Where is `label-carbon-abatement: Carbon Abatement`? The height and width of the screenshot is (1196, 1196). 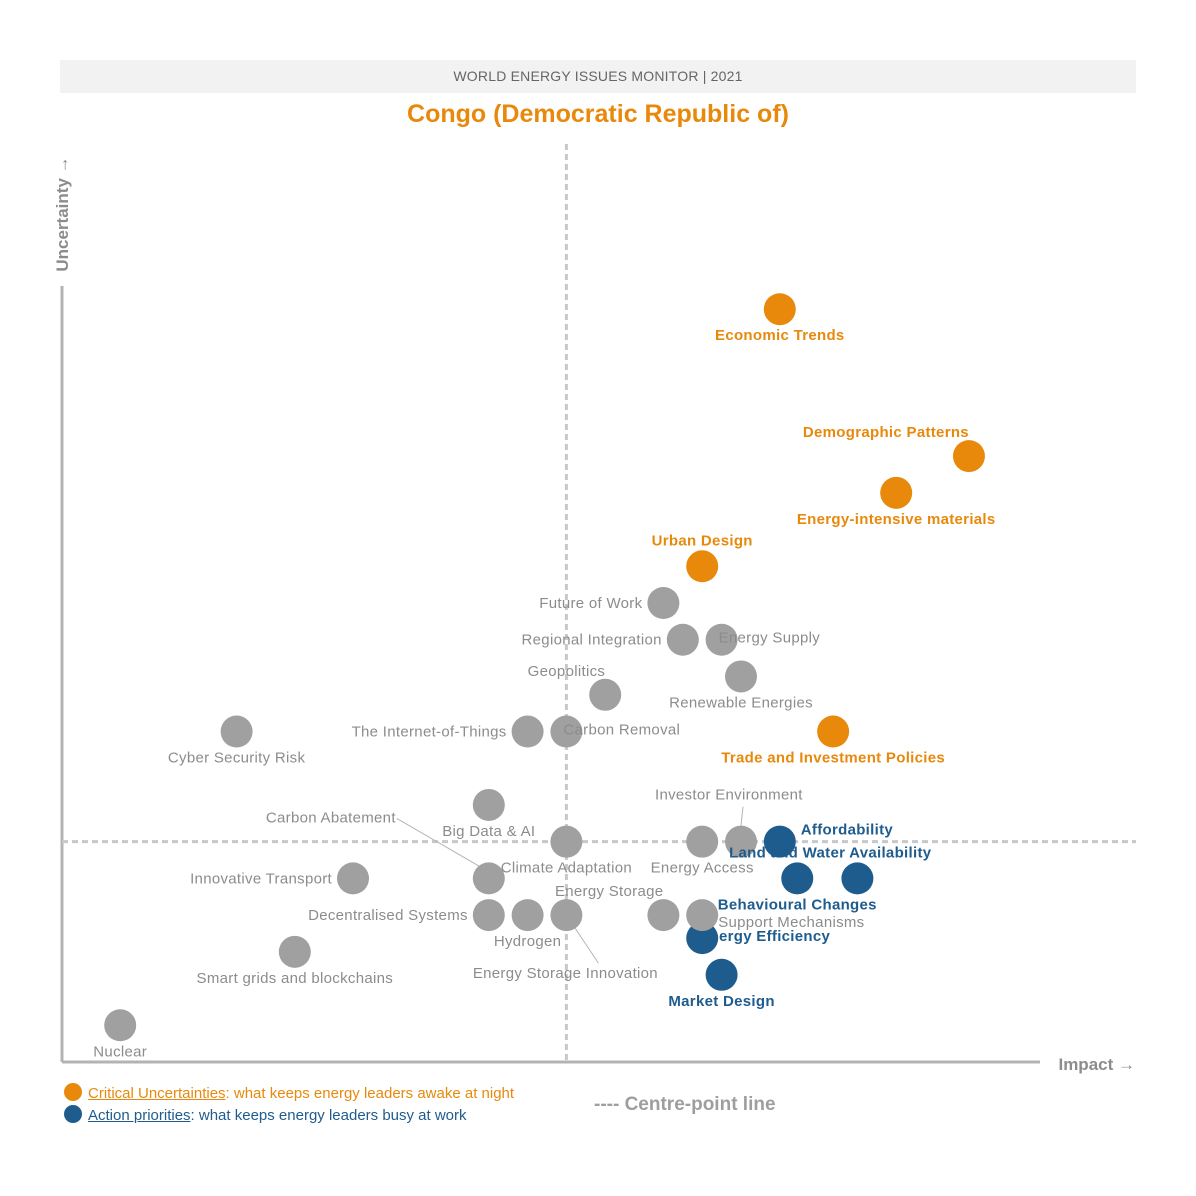 label-carbon-abatement: Carbon Abatement is located at coordinates (331, 817).